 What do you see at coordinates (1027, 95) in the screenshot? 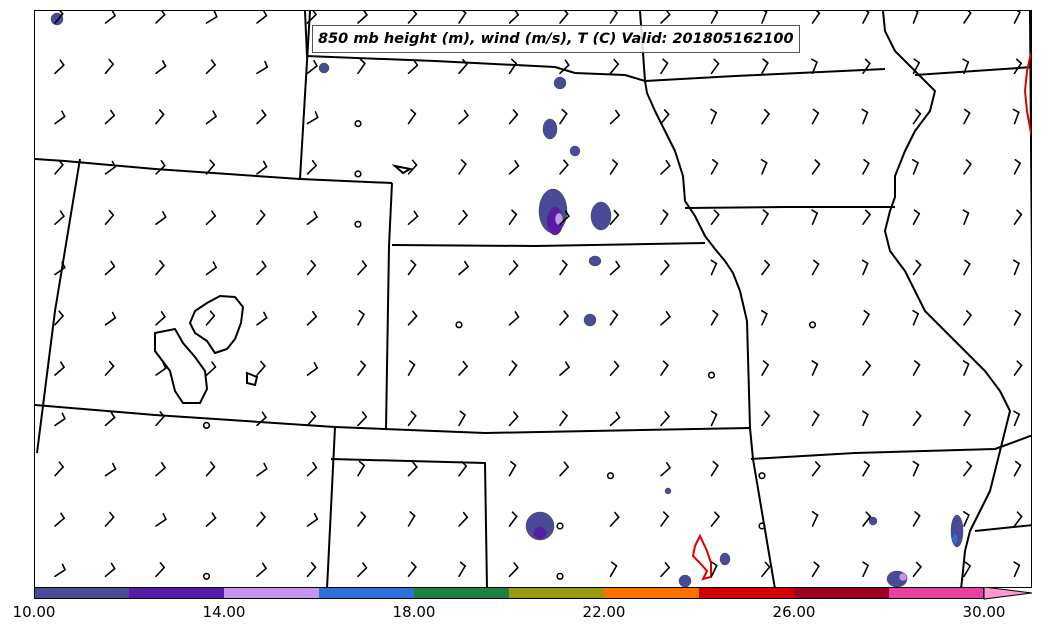
I see `temperature-contour` at bounding box center [1027, 95].